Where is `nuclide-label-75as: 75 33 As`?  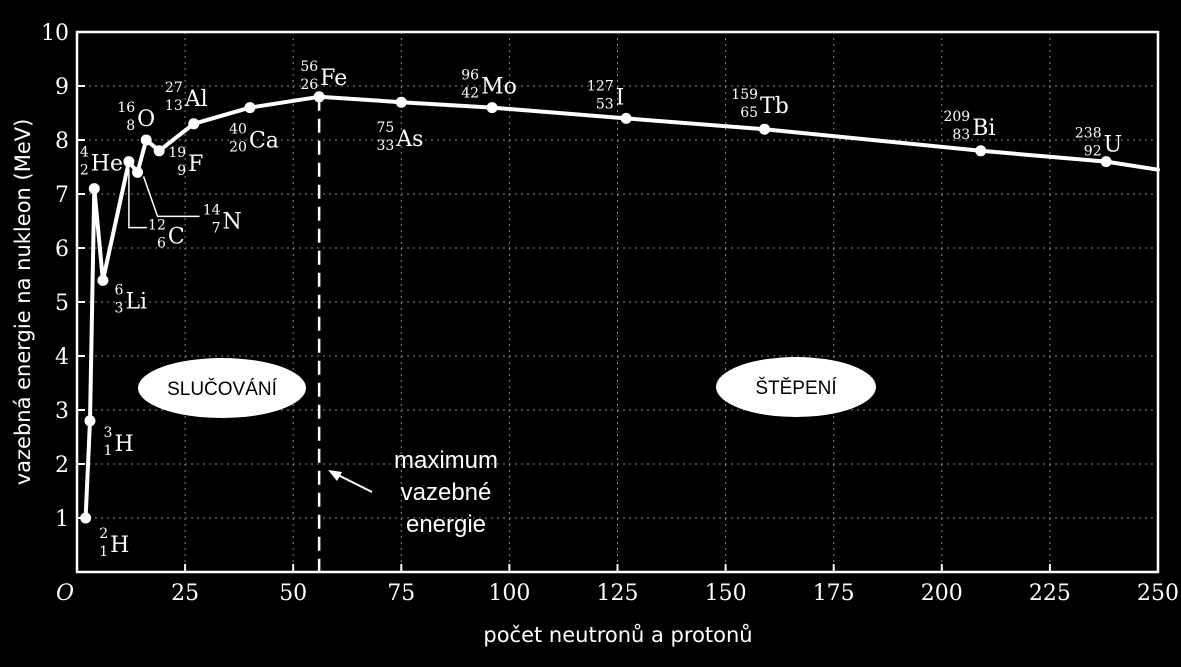
nuclide-label-75as: 75 33 As is located at coordinates (399, 137).